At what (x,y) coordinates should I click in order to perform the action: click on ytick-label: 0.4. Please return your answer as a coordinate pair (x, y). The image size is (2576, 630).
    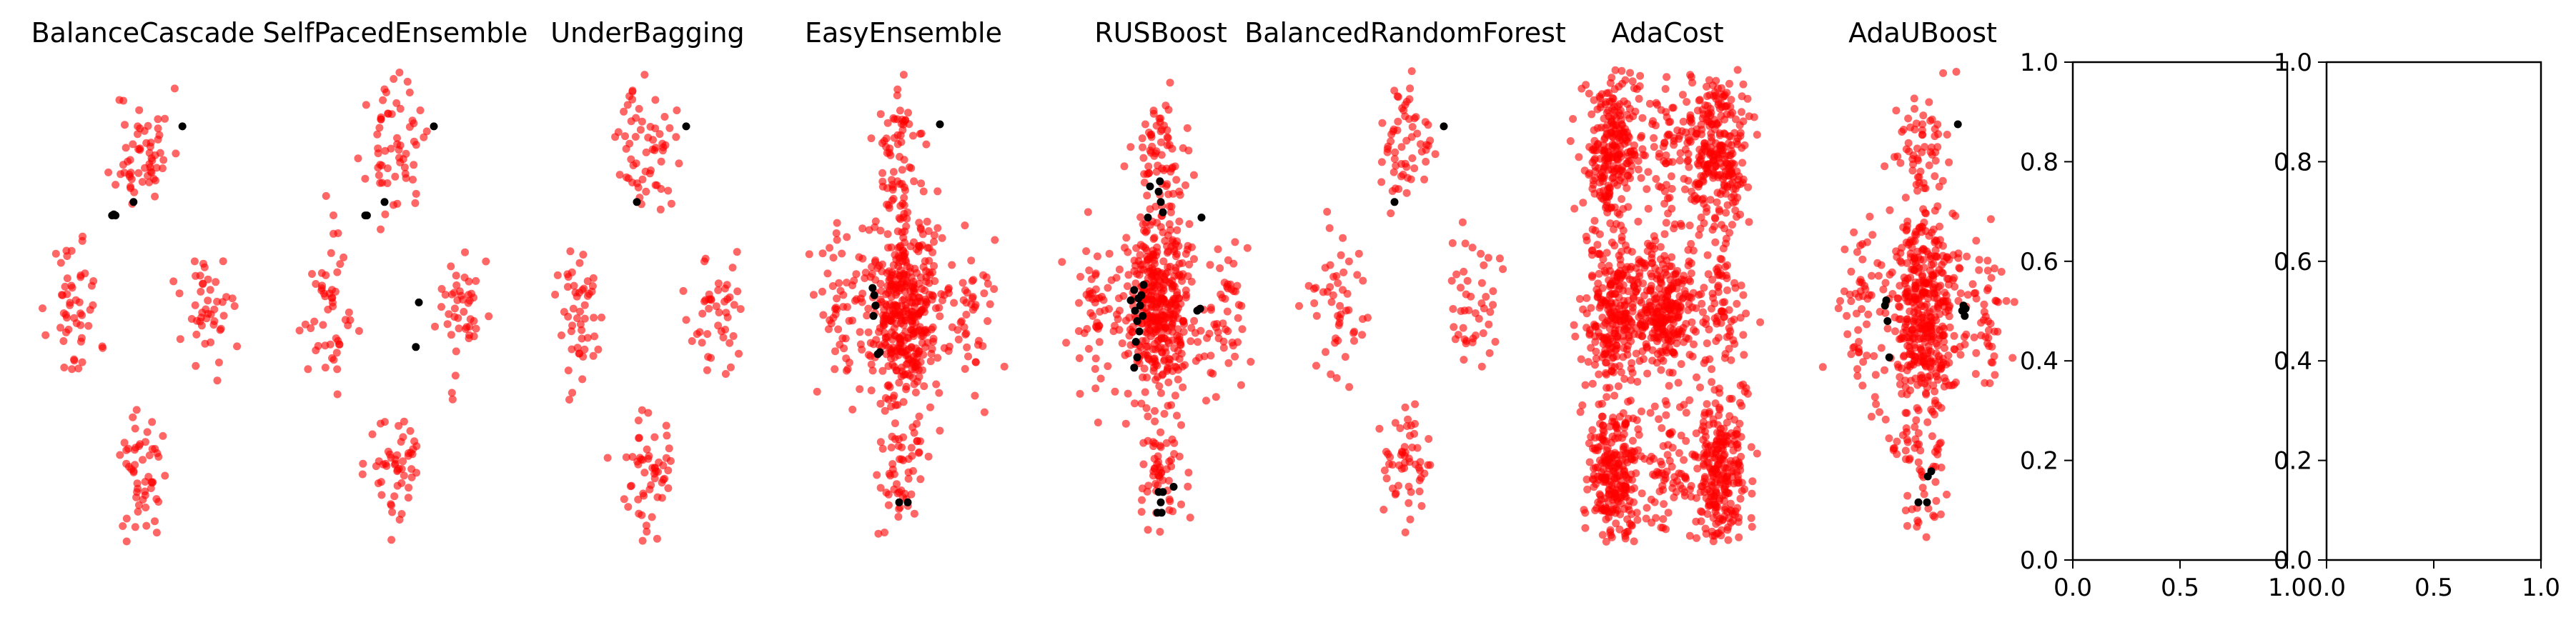
    Looking at the image, I should click on (2040, 361).